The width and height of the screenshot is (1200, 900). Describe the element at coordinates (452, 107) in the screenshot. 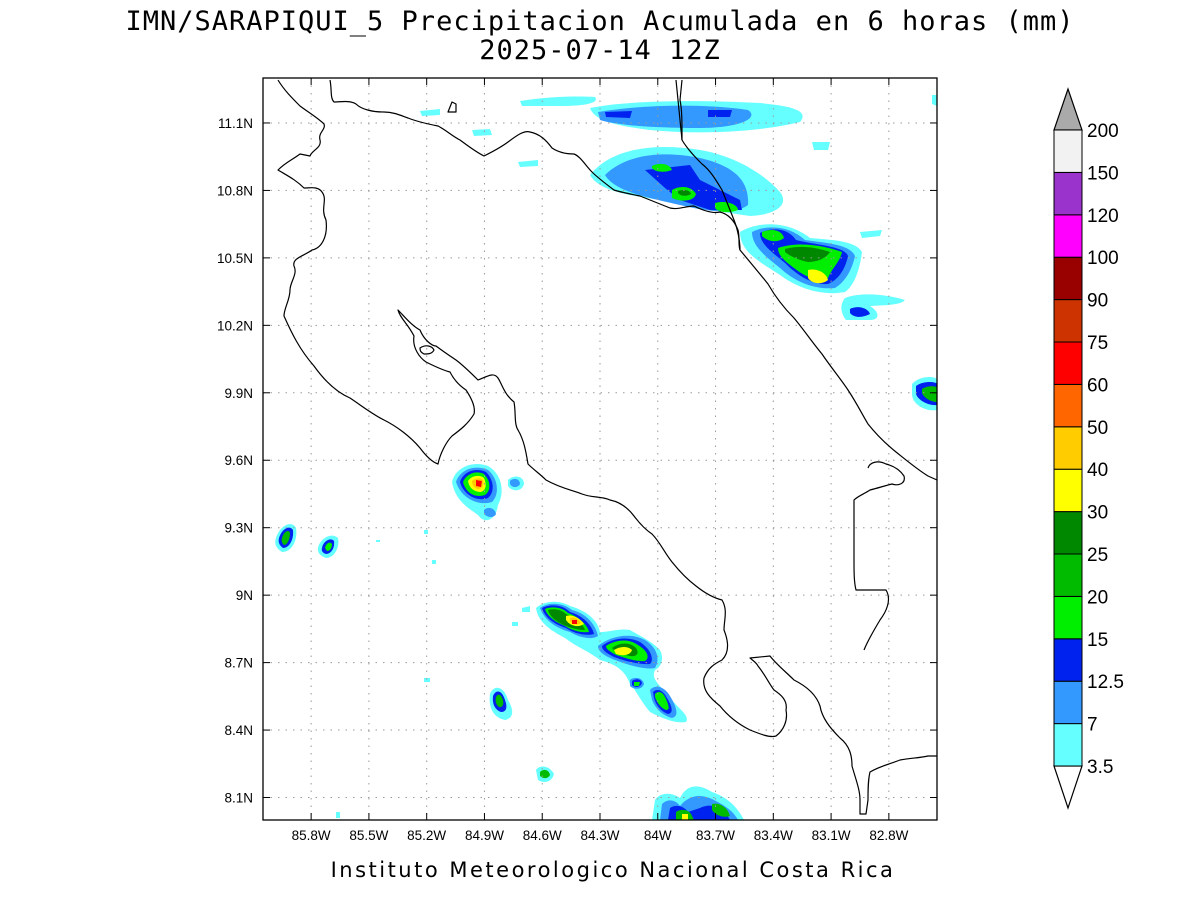

I see `lake-shore` at that location.